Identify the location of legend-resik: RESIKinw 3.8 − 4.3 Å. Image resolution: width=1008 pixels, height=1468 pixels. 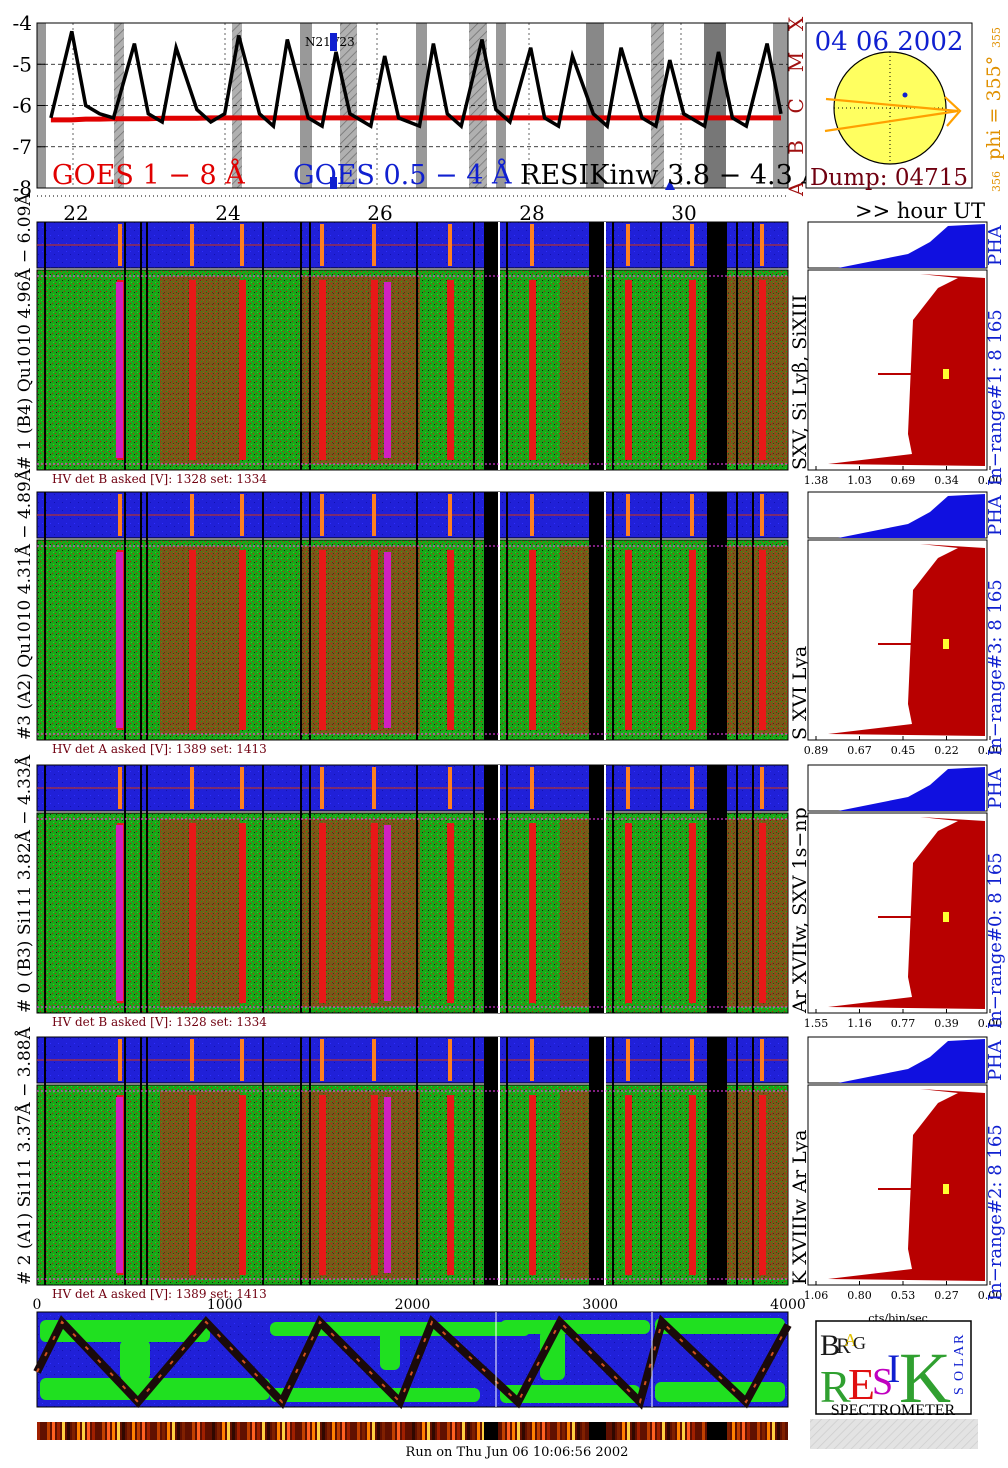
(670, 174).